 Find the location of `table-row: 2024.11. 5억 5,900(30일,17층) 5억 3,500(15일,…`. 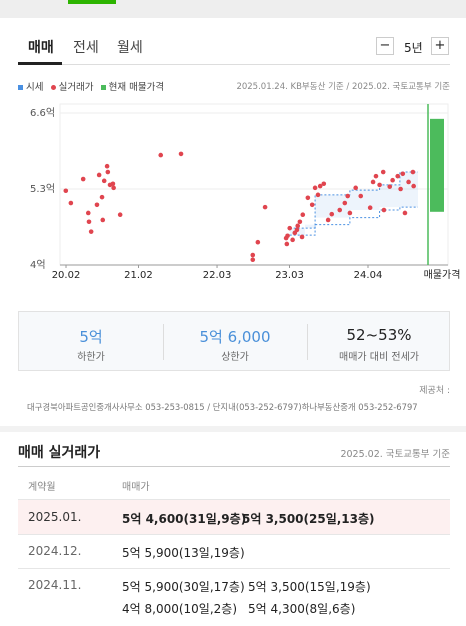

table-row: 2024.11. 5억 5,900(30일,17층) 5억 3,500(15일,… is located at coordinates (234, 597).